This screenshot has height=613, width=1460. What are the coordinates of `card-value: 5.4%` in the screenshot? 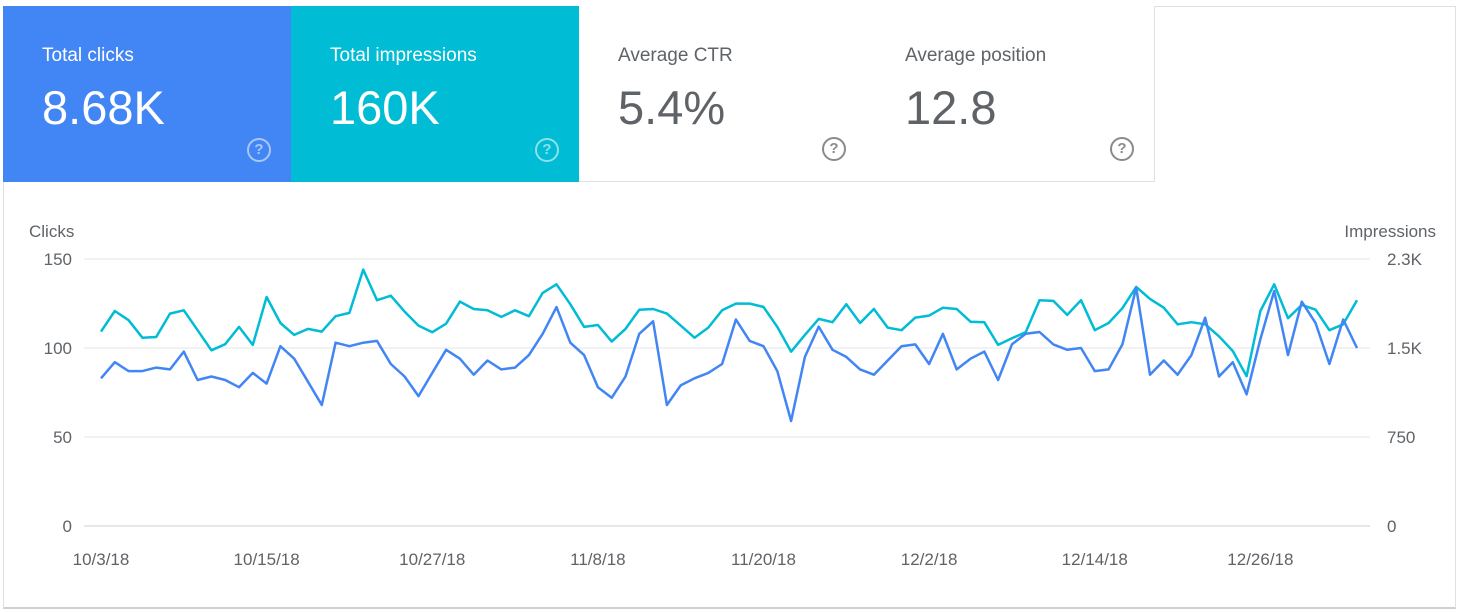 It's located at (672, 107).